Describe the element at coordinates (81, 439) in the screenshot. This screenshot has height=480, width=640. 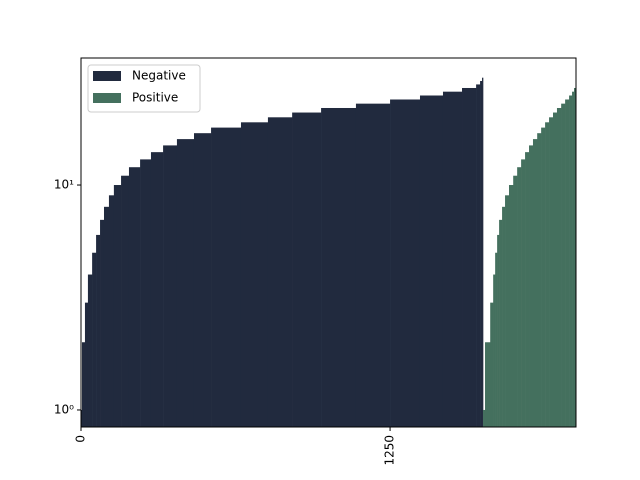
I see `x-tick-label: 0` at that location.